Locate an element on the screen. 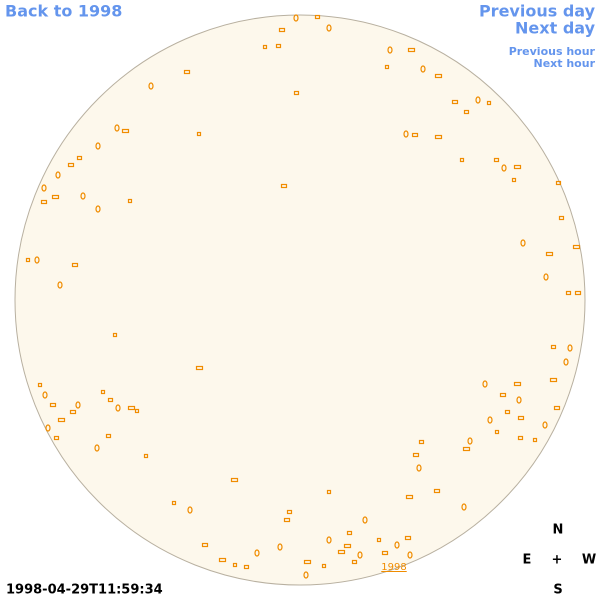 This screenshot has height=600, width=600. timestamp: 1998-04-29T11:59:34 is located at coordinates (84, 590).